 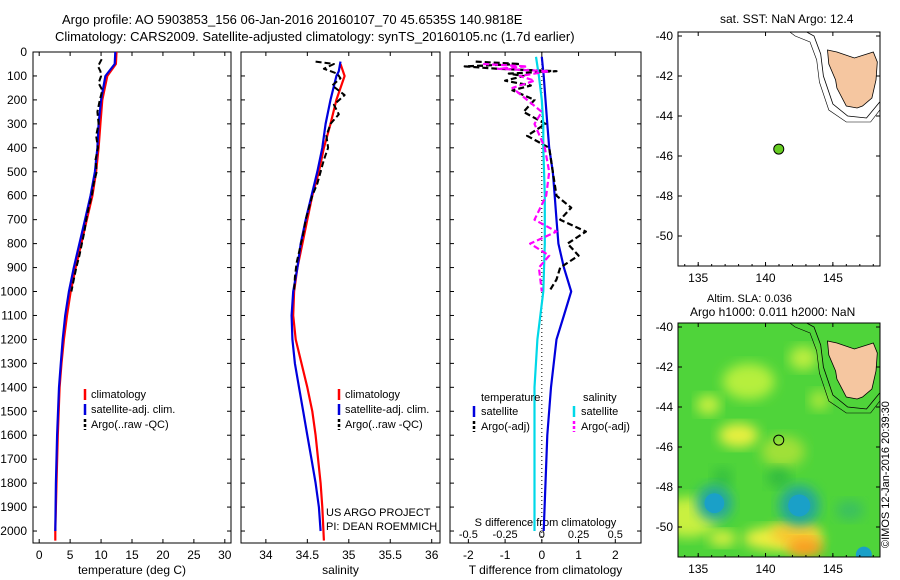 I want to click on sla-title-1: Altim. SLA: 0.036, so click(x=749, y=299).